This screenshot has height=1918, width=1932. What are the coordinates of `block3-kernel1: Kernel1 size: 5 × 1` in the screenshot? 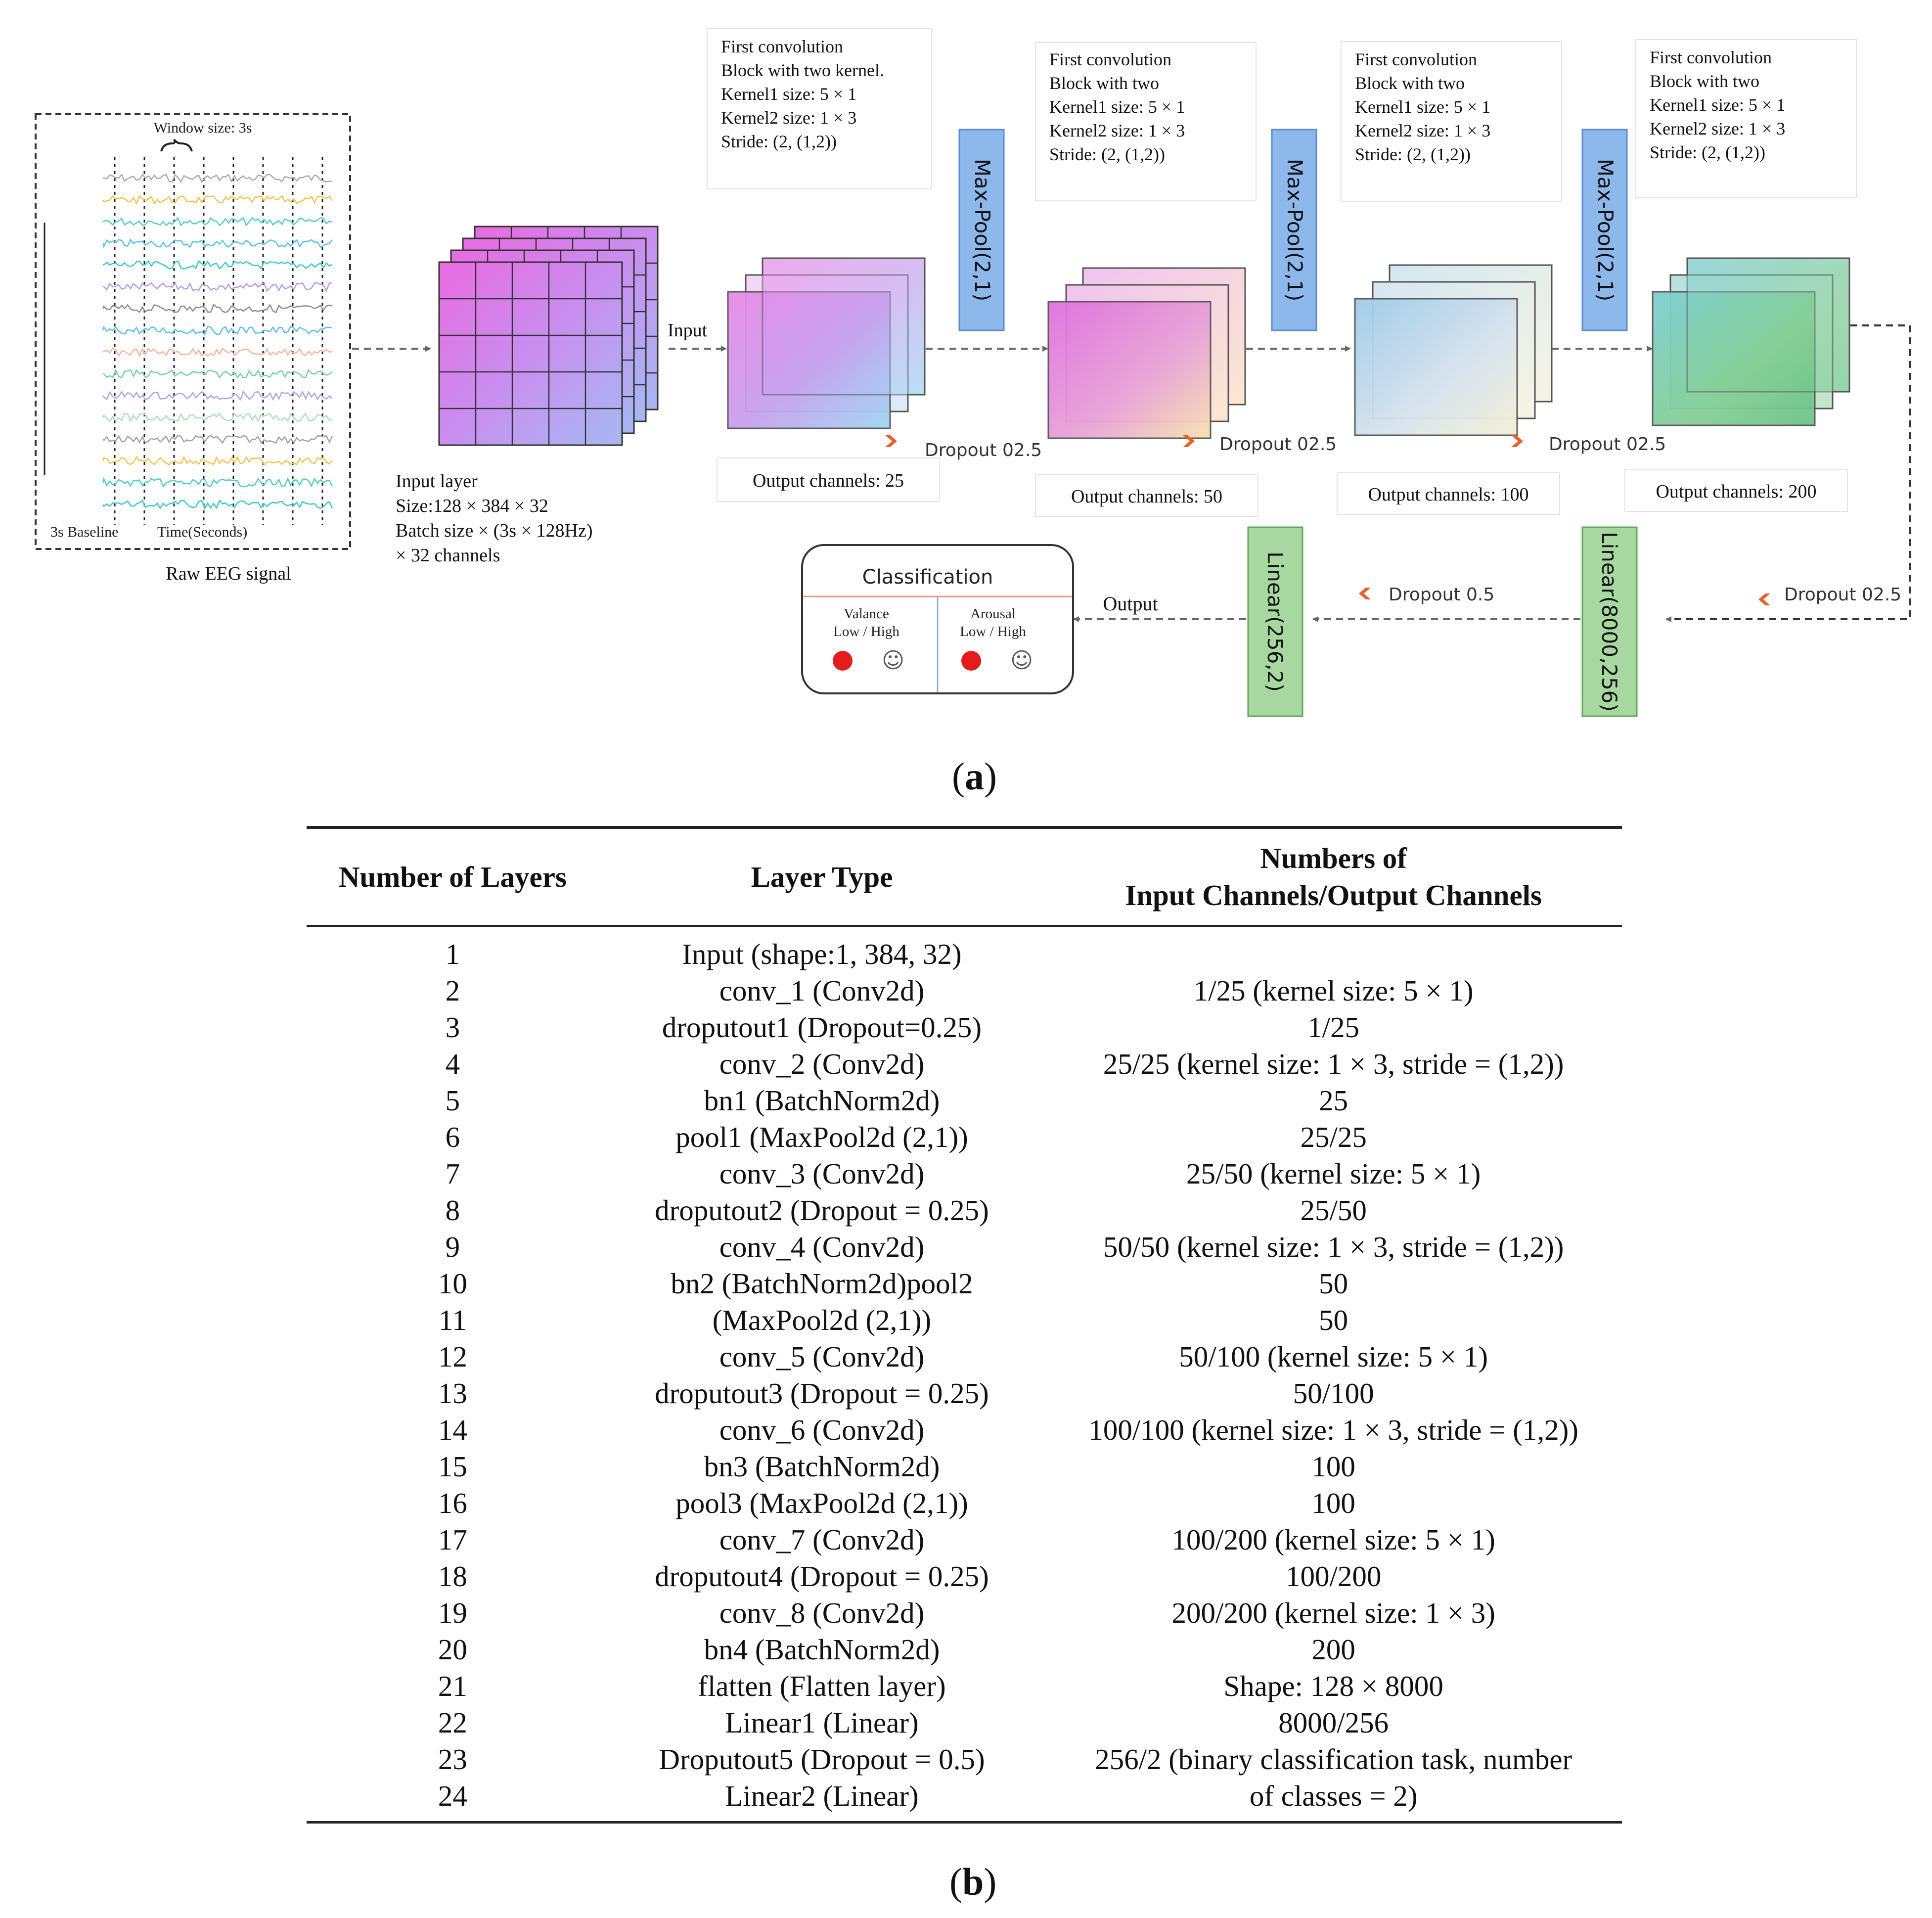 It's located at (1422, 107).